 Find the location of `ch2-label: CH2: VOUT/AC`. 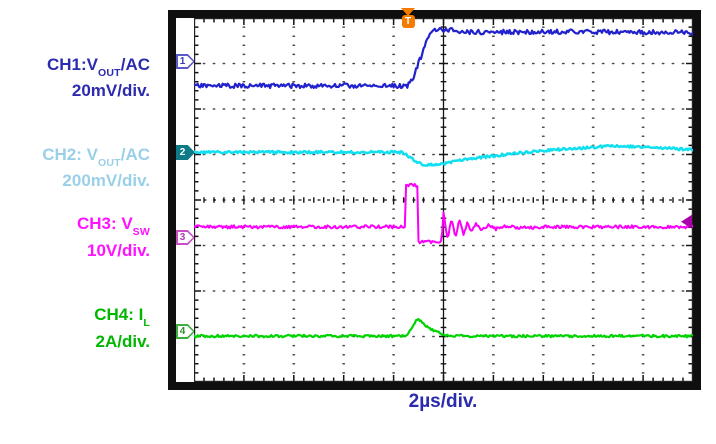

ch2-label: CH2: VOUT/AC is located at coordinates (96, 157).